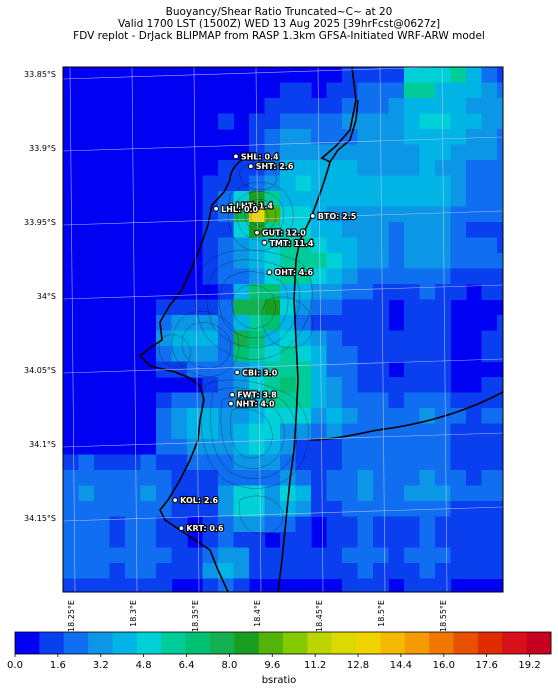 The image size is (558, 692). I want to click on station-gut: GUT: 12.0, so click(280, 233).